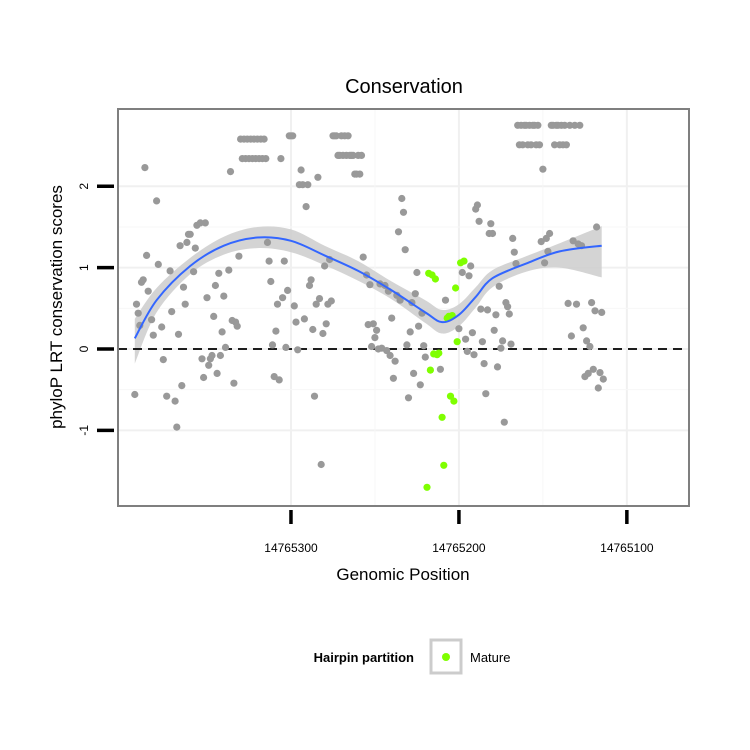  Describe the element at coordinates (84, 430) in the screenshot. I see `y-tick-label-0: -1` at that location.